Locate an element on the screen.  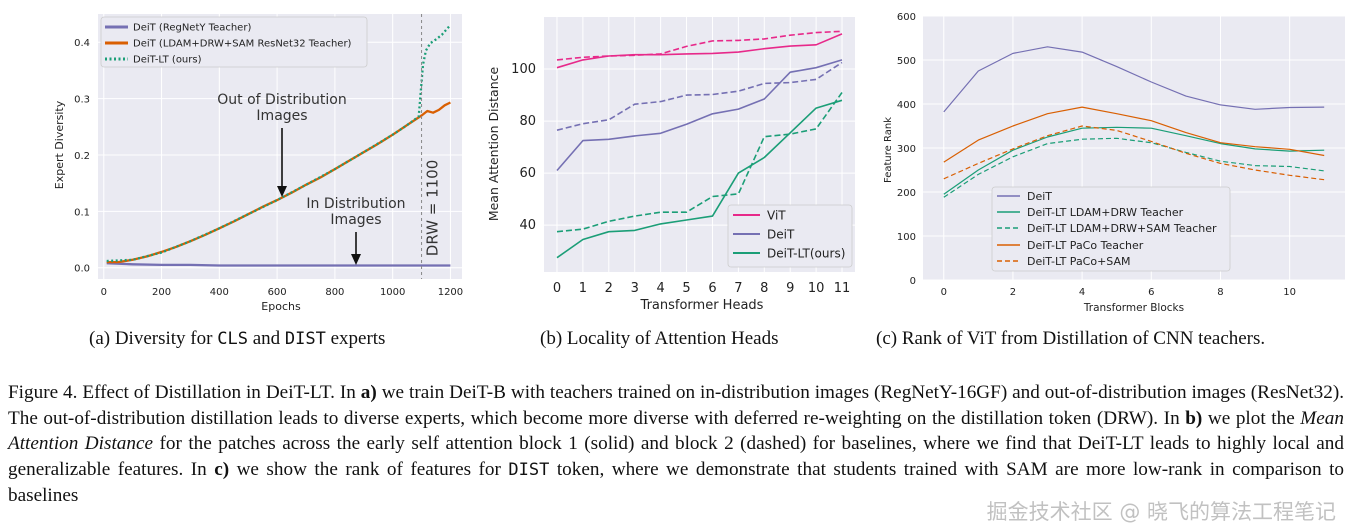
chart-c-legend-label-3: DeiT-LT PaCo Teacher is located at coordinates (1085, 245).